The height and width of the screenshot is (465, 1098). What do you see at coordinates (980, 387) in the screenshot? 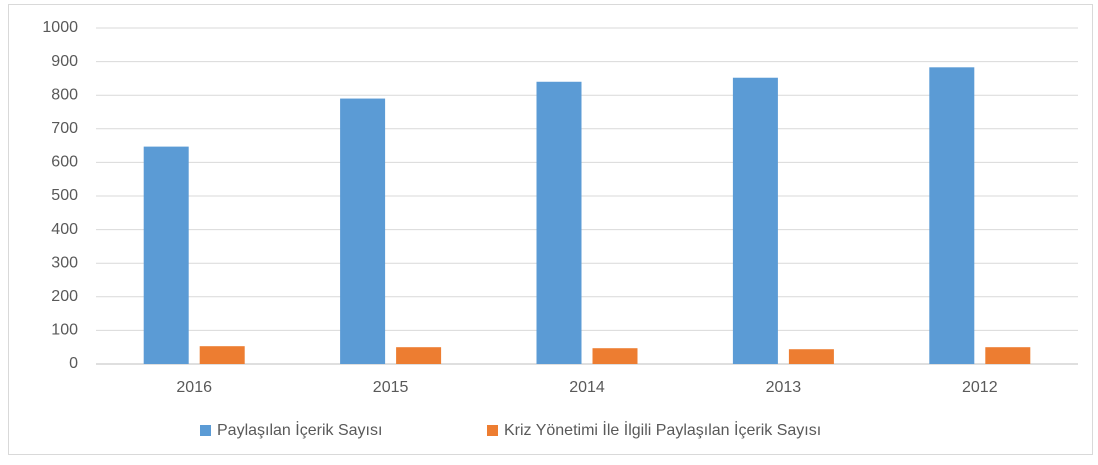
I see `x-tick-label: 2012` at bounding box center [980, 387].